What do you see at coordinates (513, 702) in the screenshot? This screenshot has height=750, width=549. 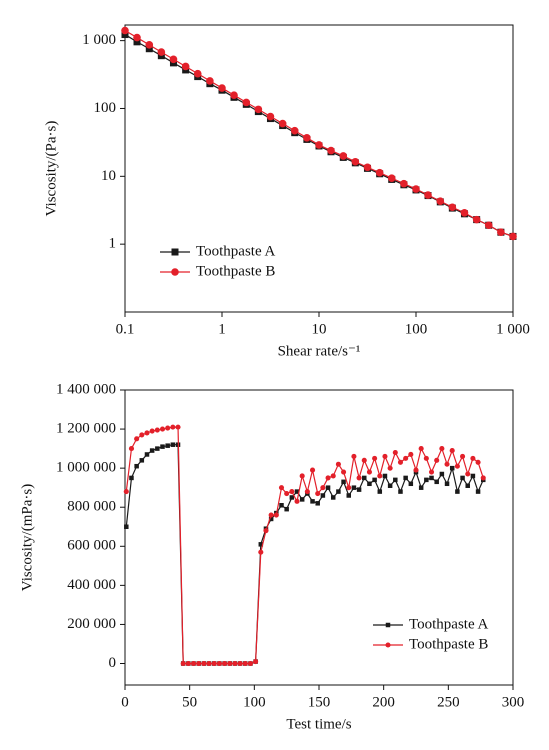 I see `x-tick-label: 300` at bounding box center [513, 702].